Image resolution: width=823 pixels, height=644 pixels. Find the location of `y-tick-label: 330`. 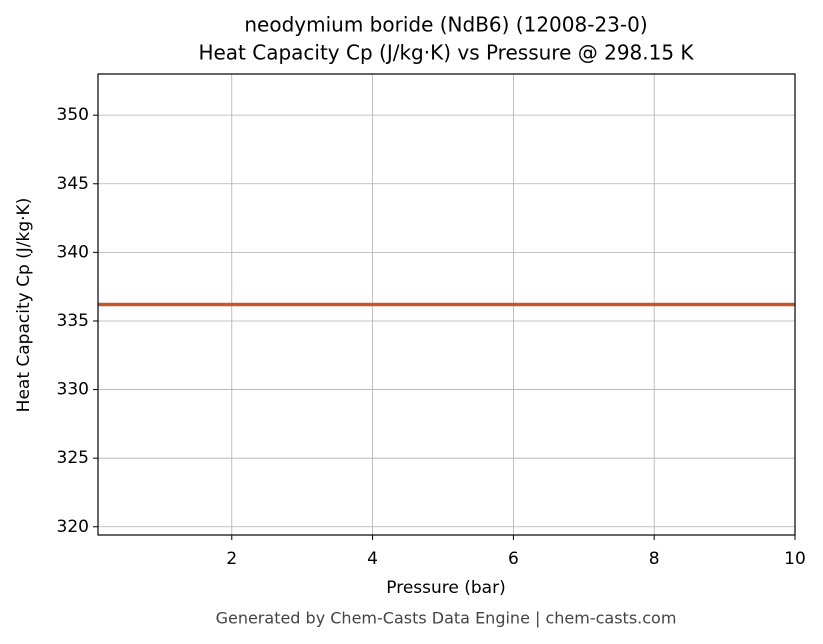

y-tick-label: 330 is located at coordinates (73, 390).